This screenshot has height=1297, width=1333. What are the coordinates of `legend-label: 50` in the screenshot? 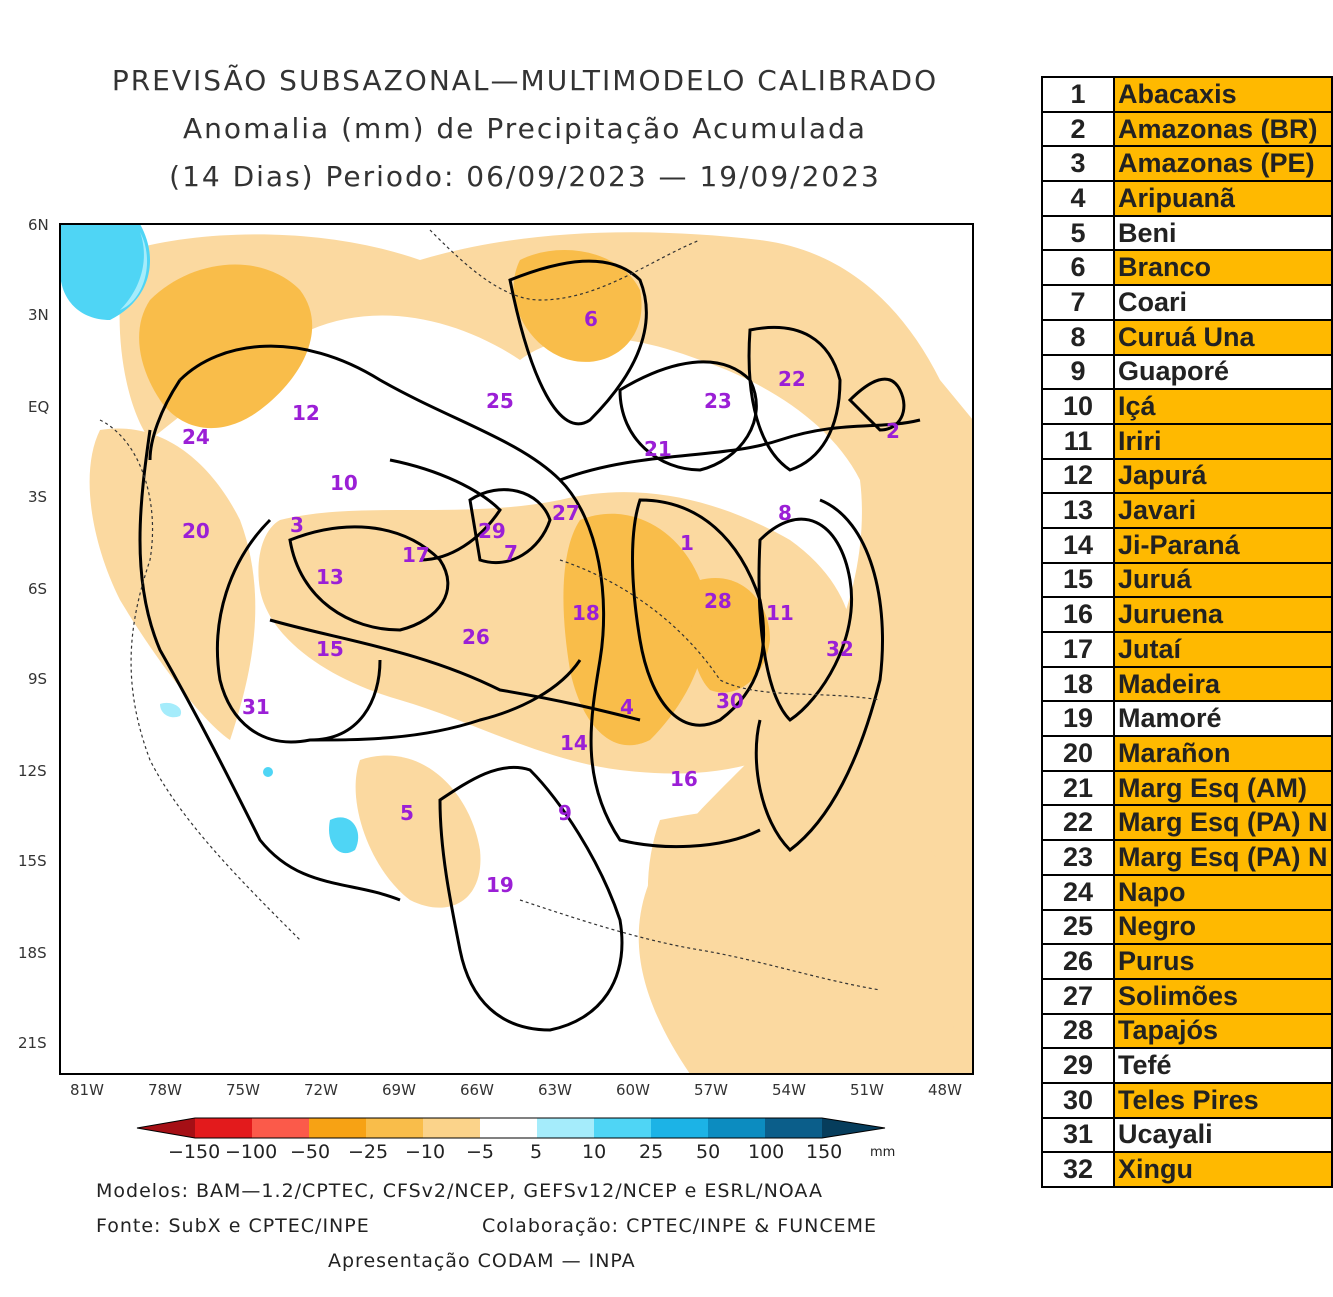 It's located at (708, 1152).